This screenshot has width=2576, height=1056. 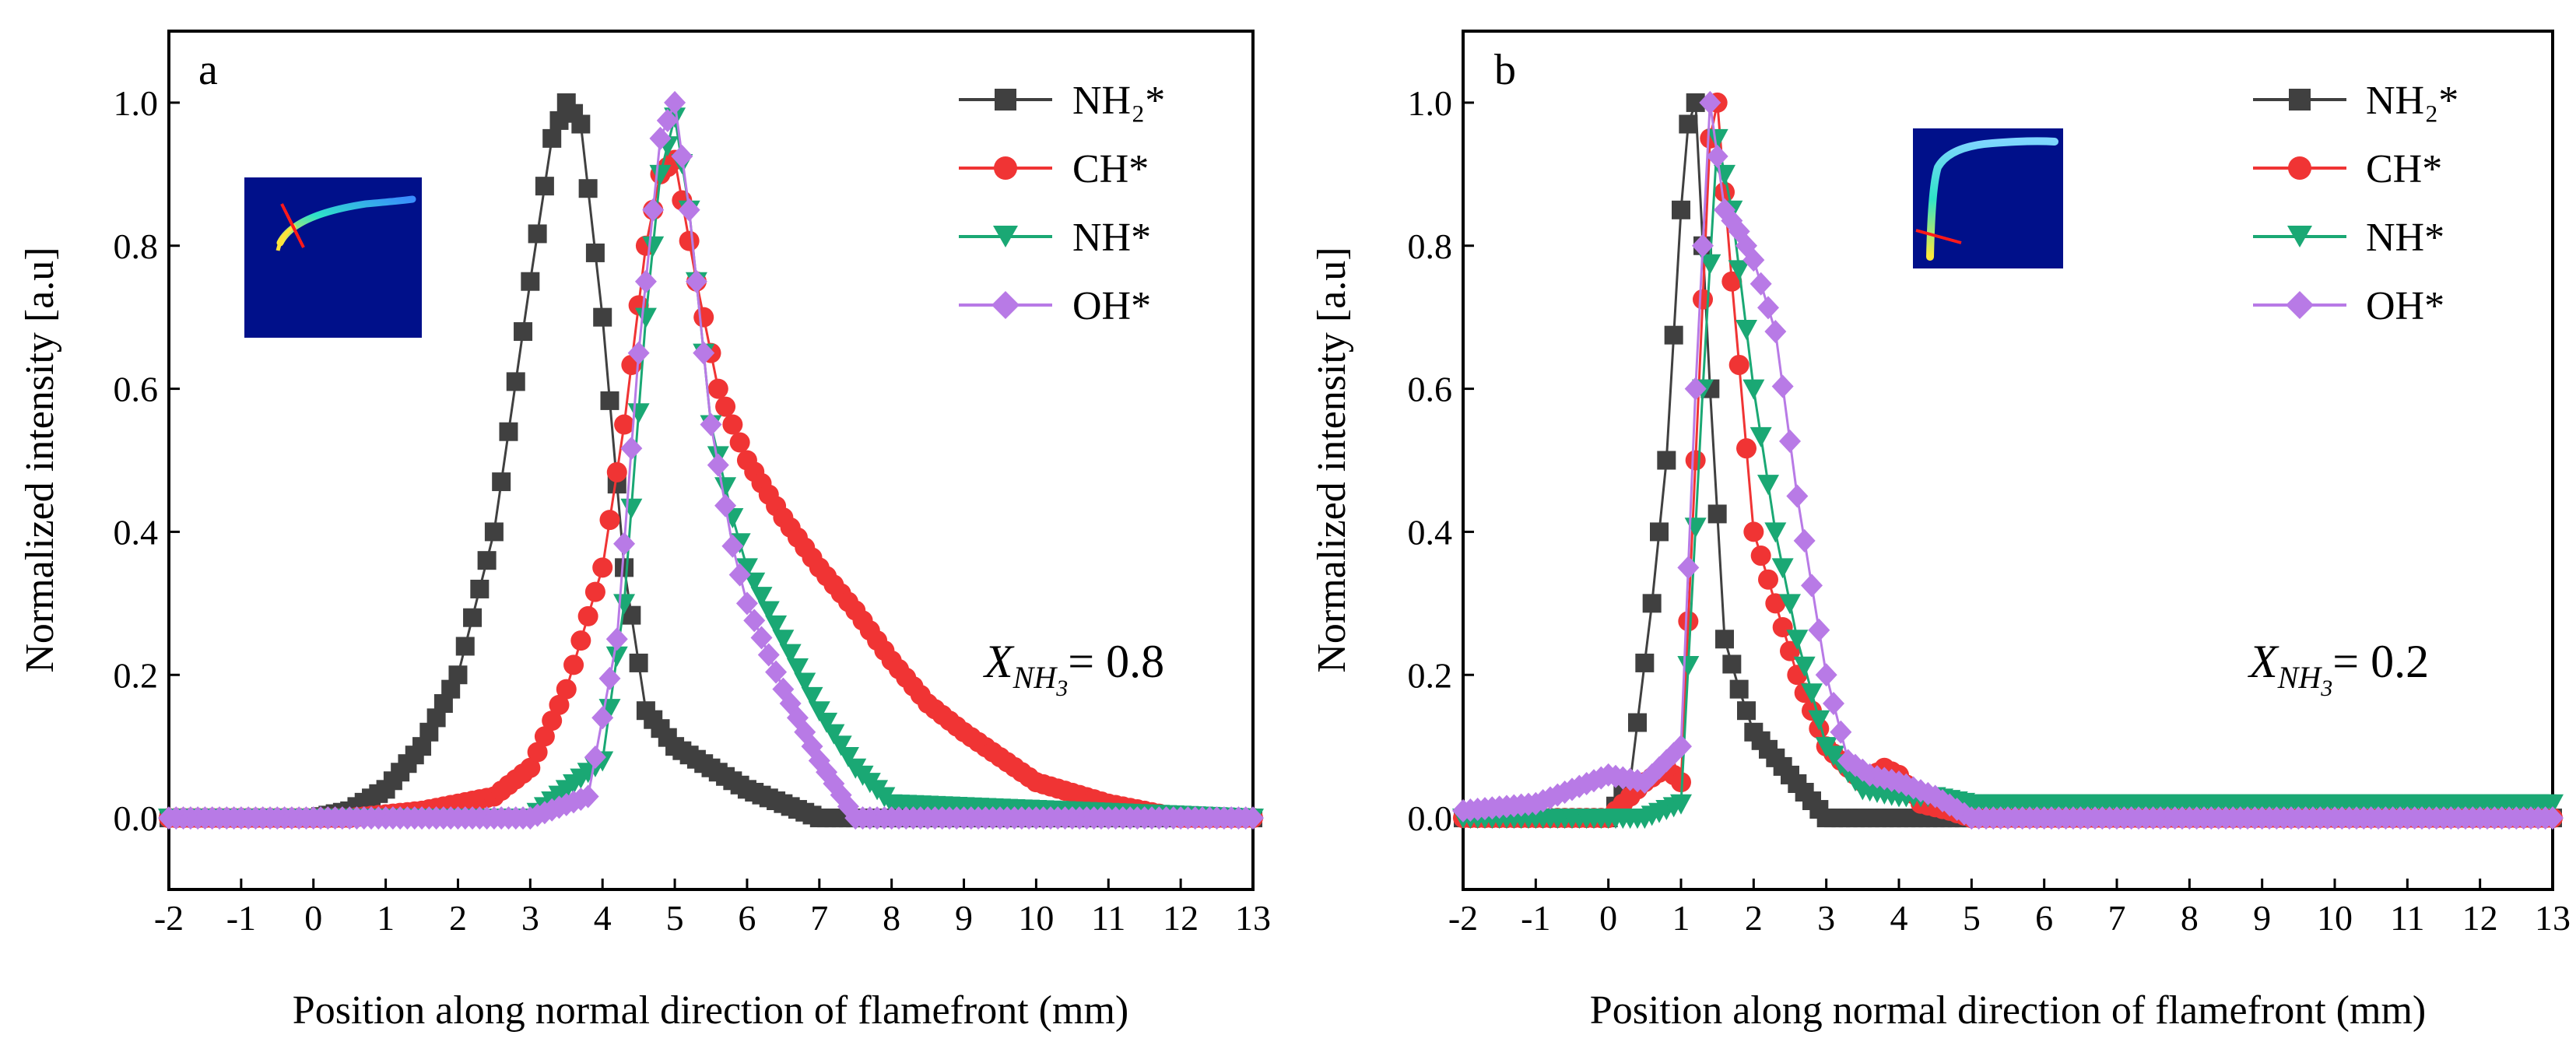 What do you see at coordinates (1112, 238) in the screenshot?
I see `legend-label-nh: NH*` at bounding box center [1112, 238].